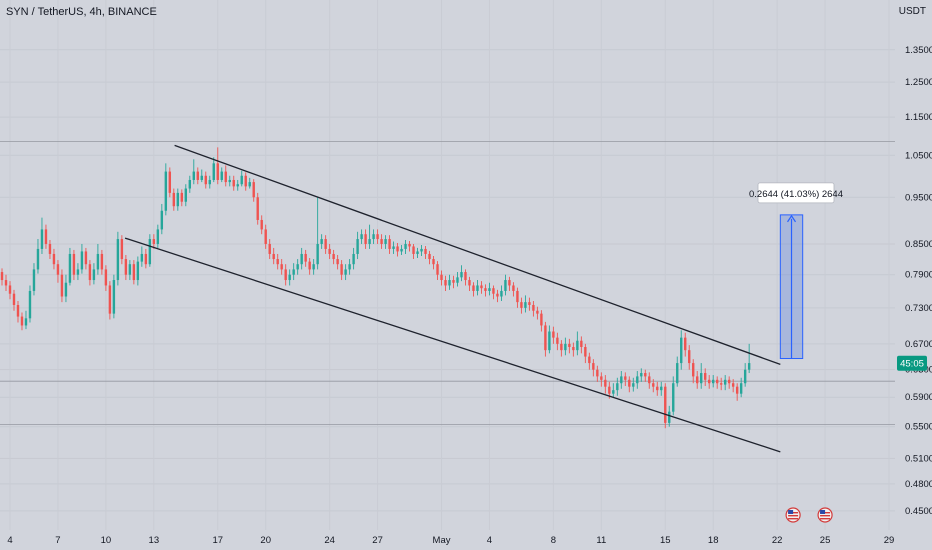 The image size is (932, 550). Describe the element at coordinates (918, 511) in the screenshot. I see `y-tick-label: 0.4500` at that location.